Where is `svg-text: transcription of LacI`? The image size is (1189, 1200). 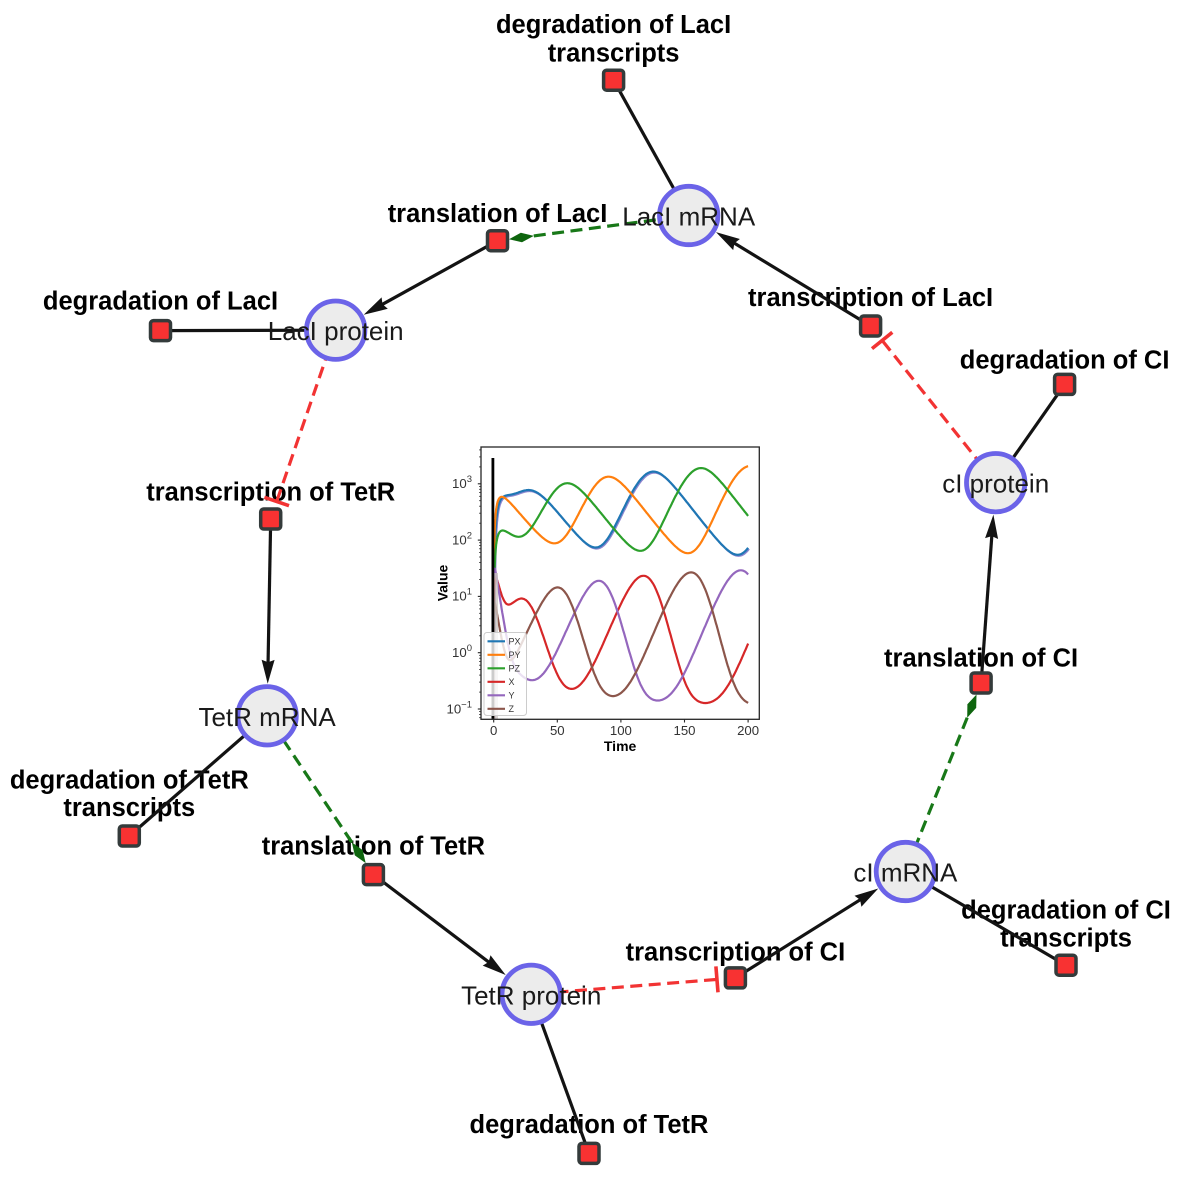
svg-text: transcription of LacI is located at coordinates (870, 298).